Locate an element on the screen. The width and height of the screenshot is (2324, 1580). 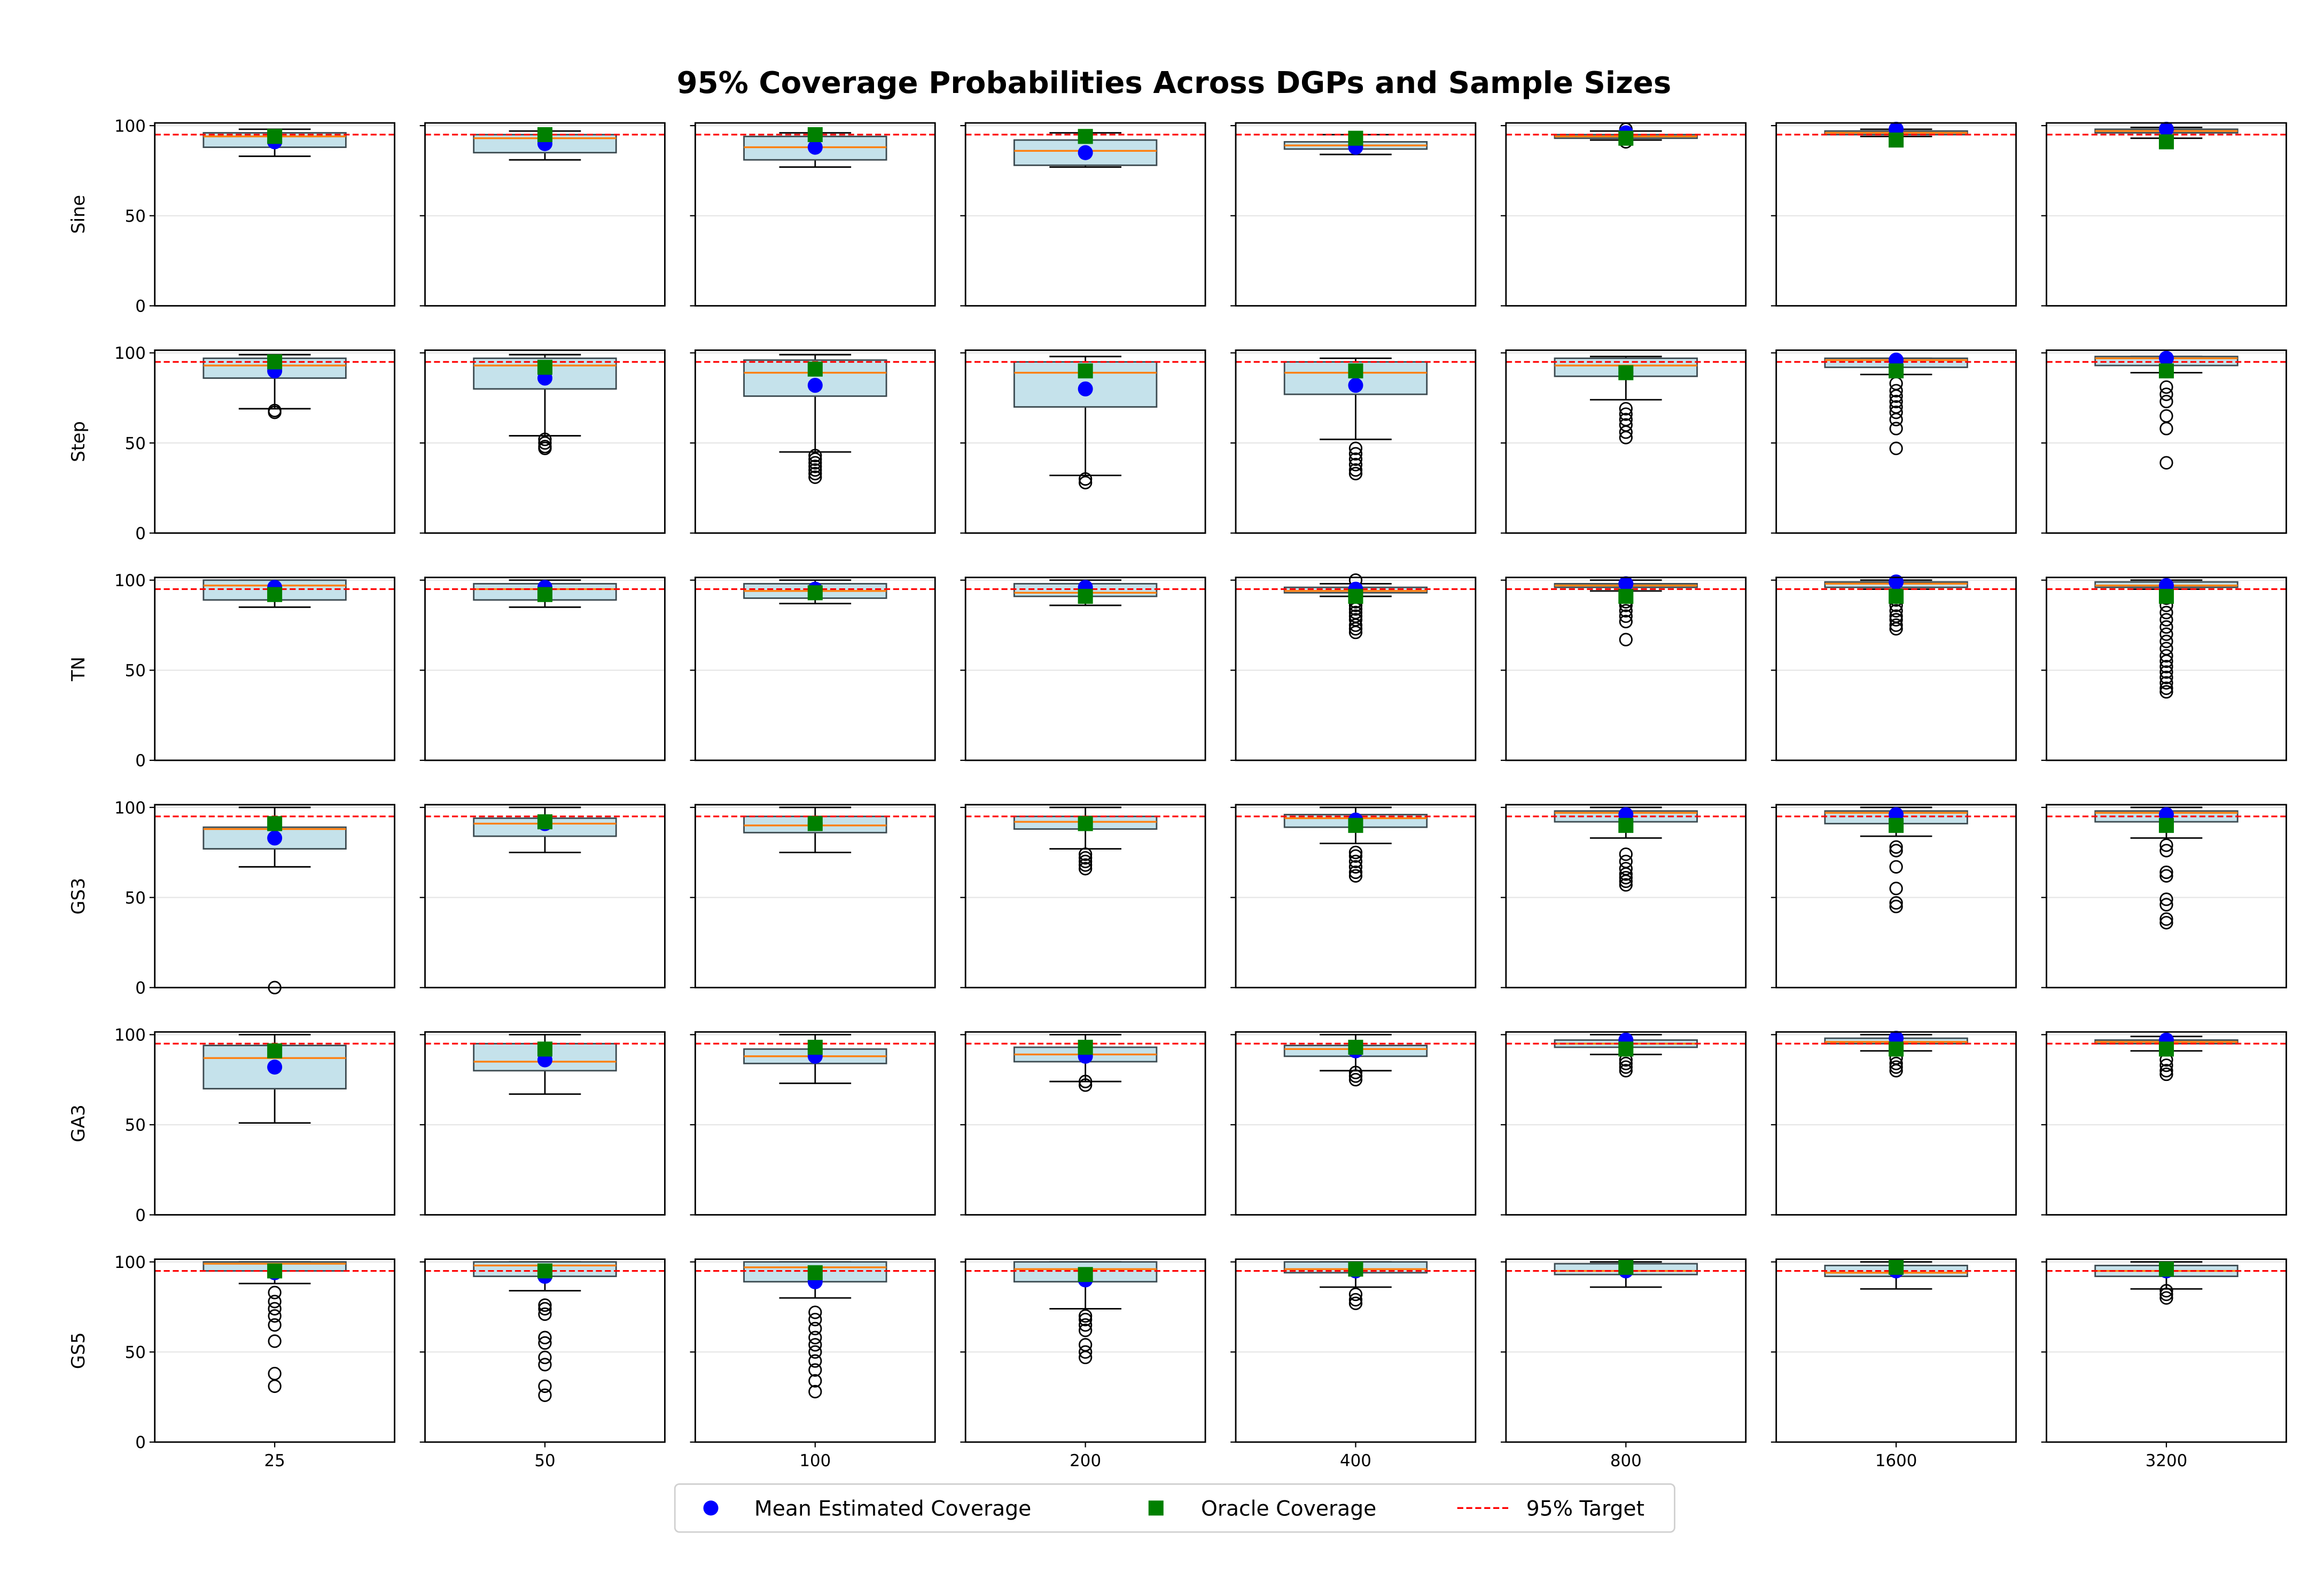
panel-GA3-25: 0 50 100 is located at coordinates (254, 1125).